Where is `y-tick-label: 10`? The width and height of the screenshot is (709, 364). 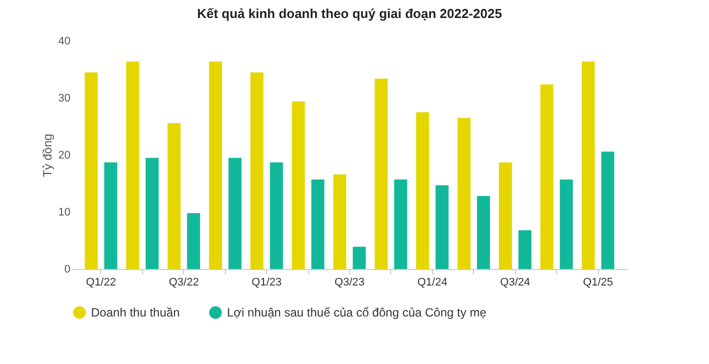
y-tick-label: 10 is located at coordinates (64, 212).